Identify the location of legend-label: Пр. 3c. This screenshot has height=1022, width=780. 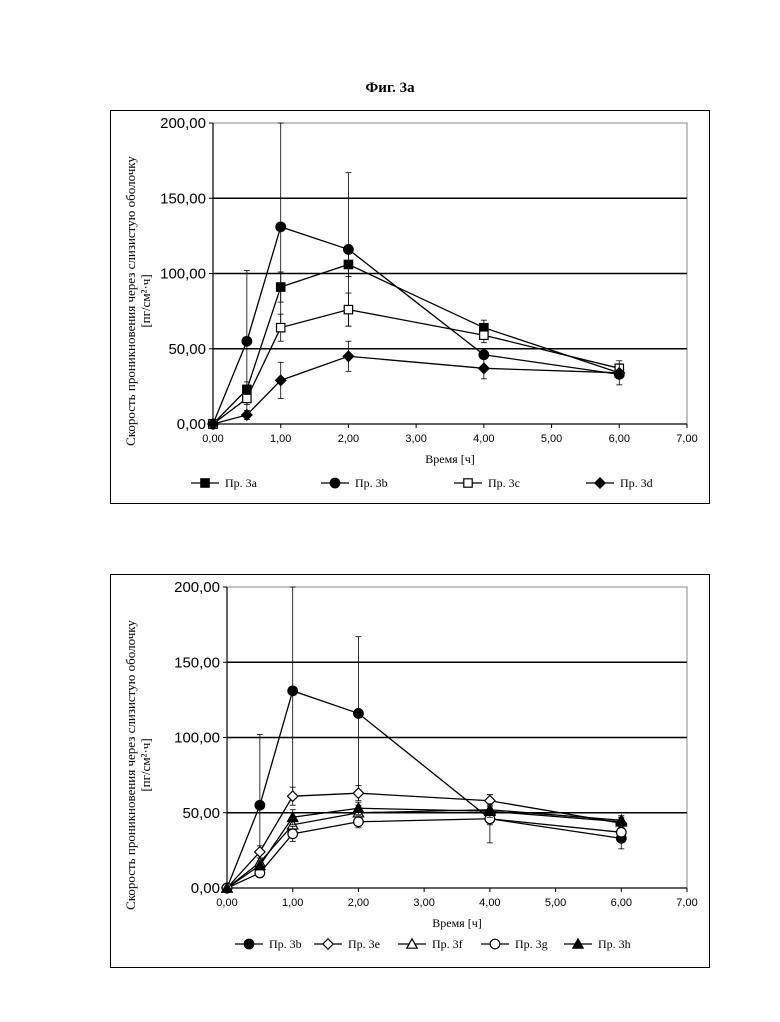
(504, 483).